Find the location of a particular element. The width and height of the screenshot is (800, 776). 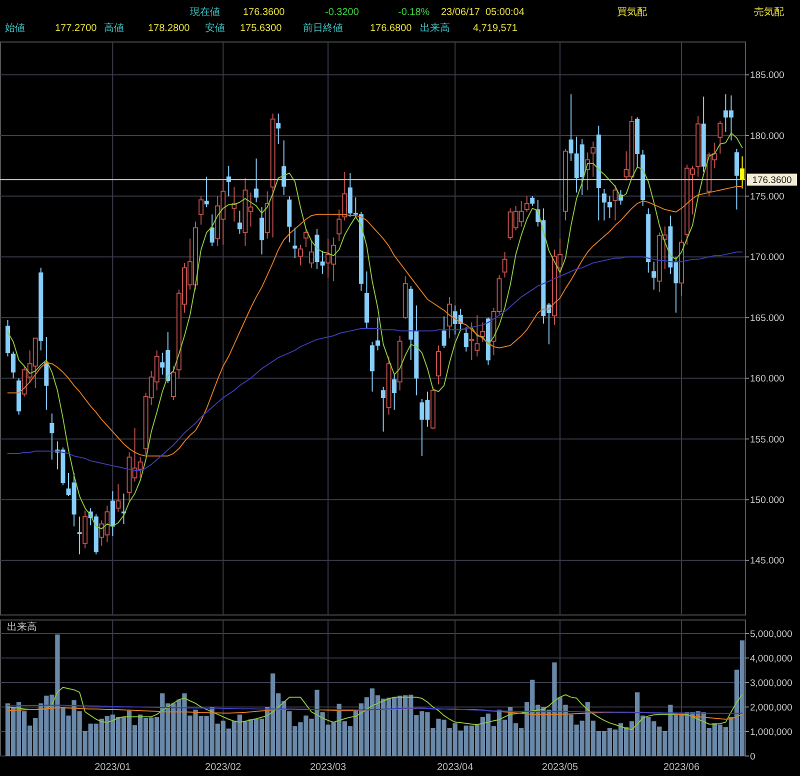

text: -0.3200 is located at coordinates (342, 12).